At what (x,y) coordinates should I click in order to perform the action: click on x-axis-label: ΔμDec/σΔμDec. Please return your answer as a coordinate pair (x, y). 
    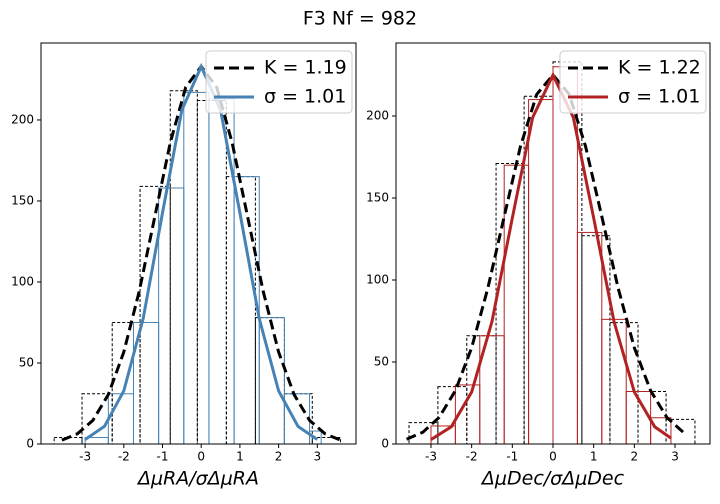
    Looking at the image, I should click on (552, 479).